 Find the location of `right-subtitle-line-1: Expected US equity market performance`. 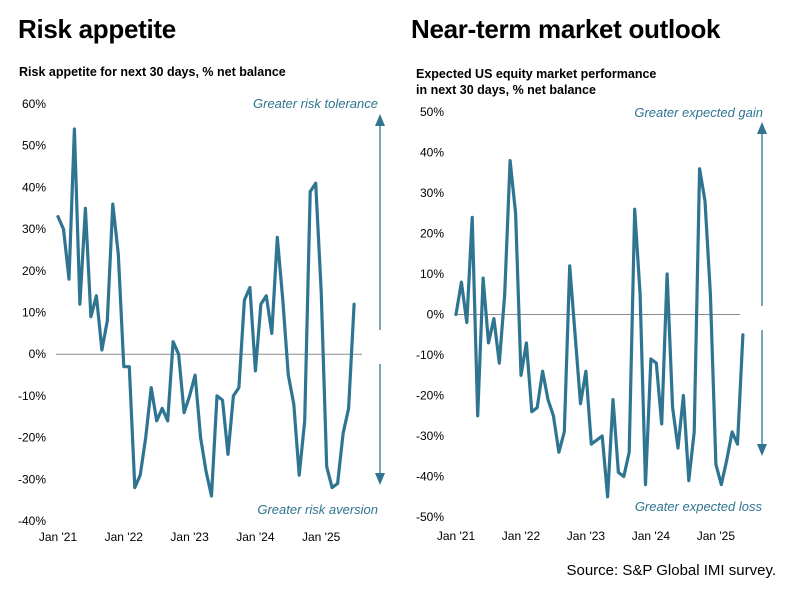

right-subtitle-line-1: Expected US equity market performance is located at coordinates (536, 74).